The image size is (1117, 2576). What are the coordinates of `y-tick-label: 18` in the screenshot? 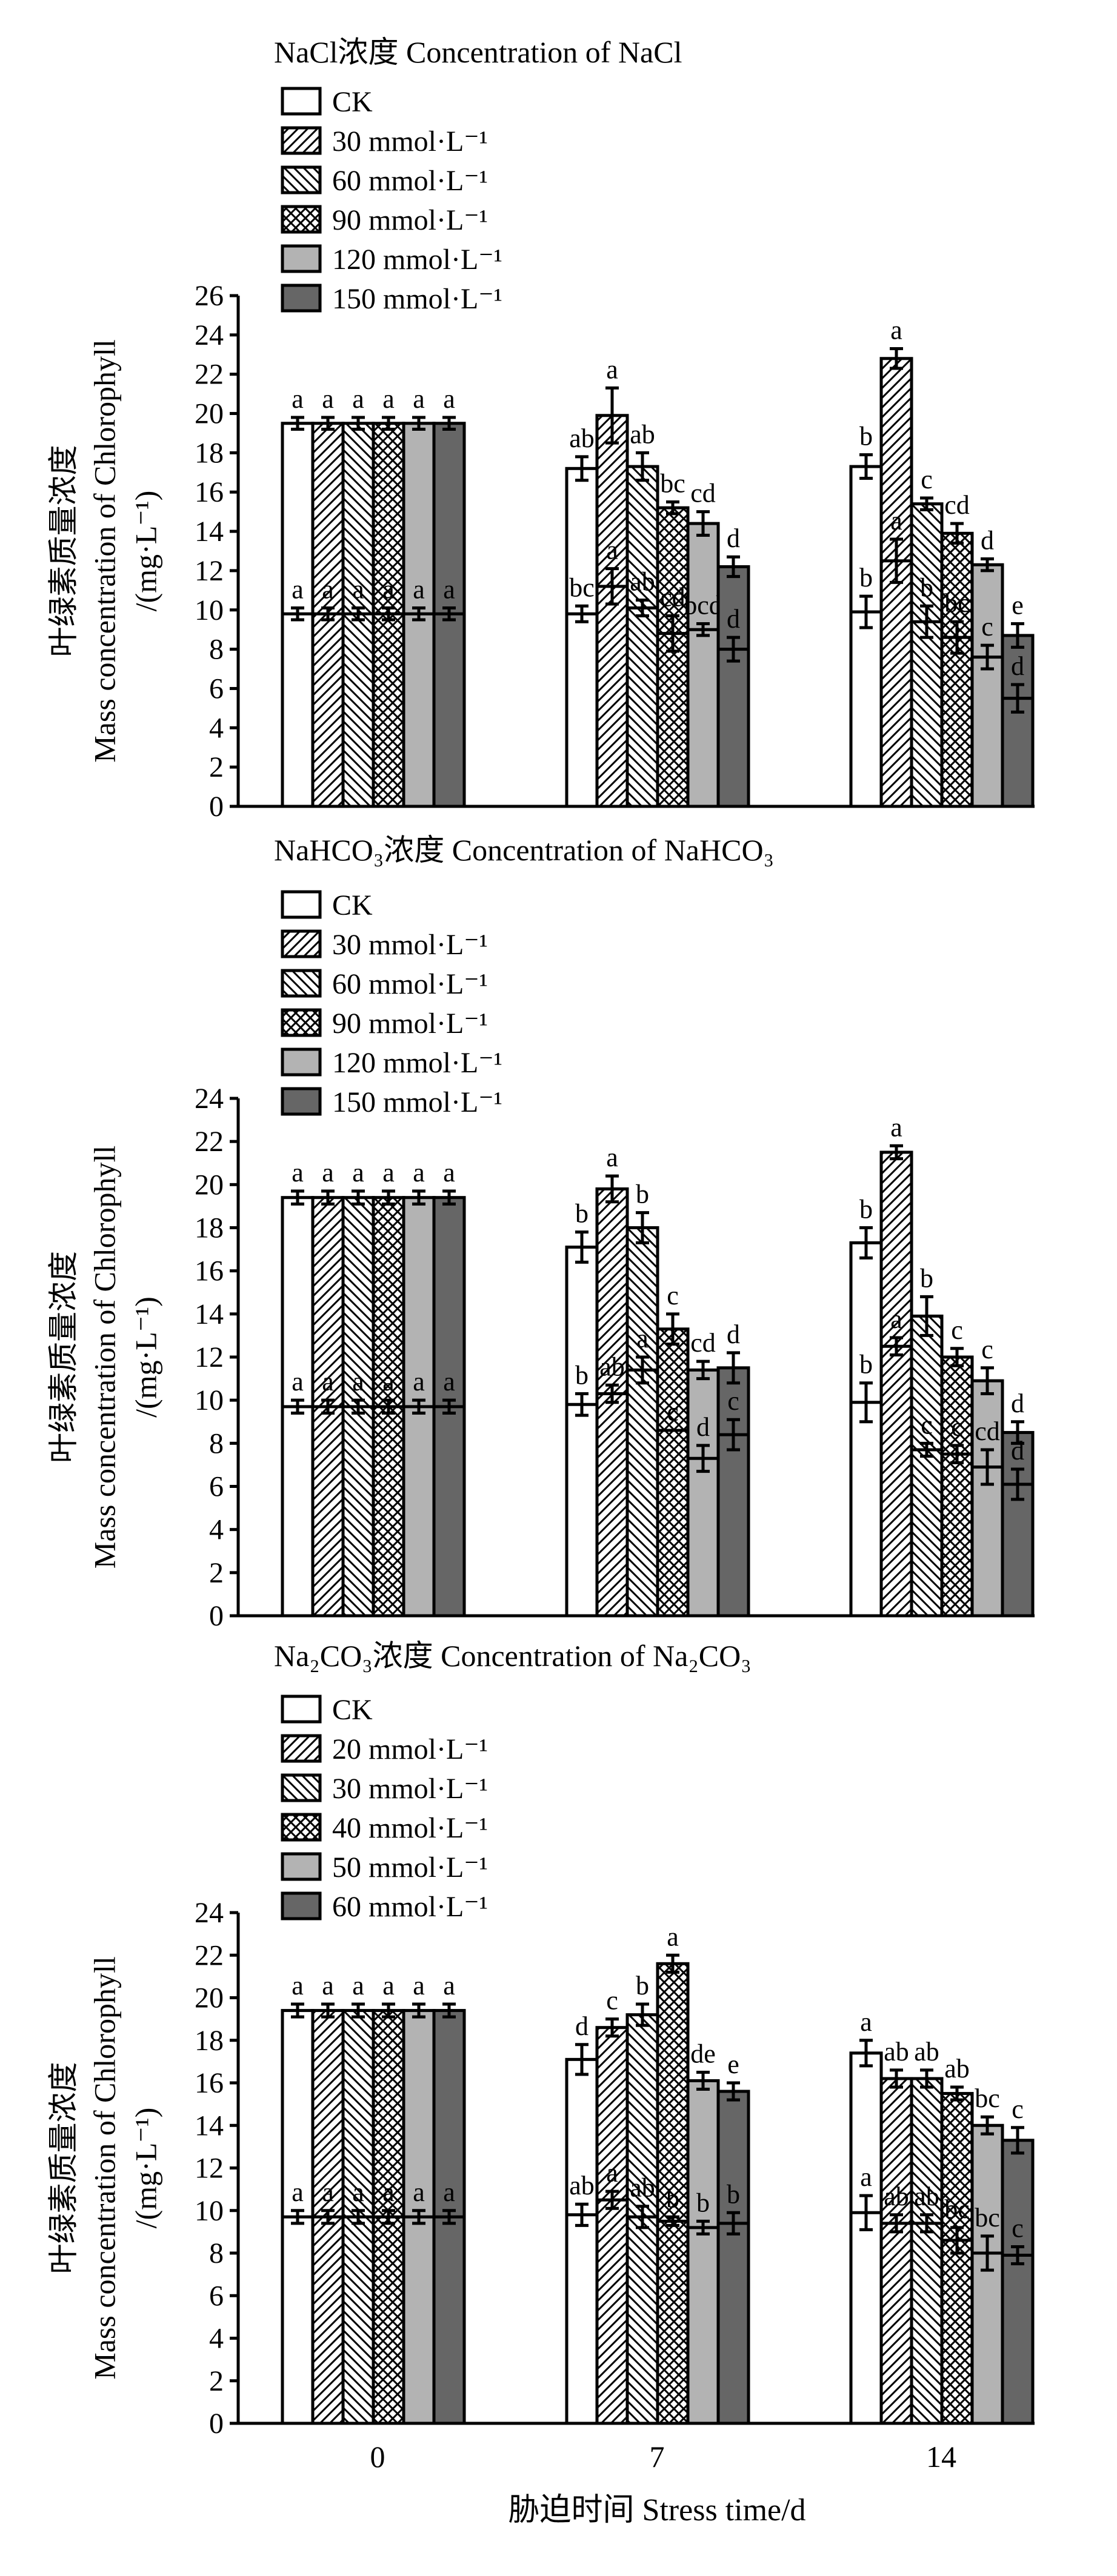 It's located at (209, 453).